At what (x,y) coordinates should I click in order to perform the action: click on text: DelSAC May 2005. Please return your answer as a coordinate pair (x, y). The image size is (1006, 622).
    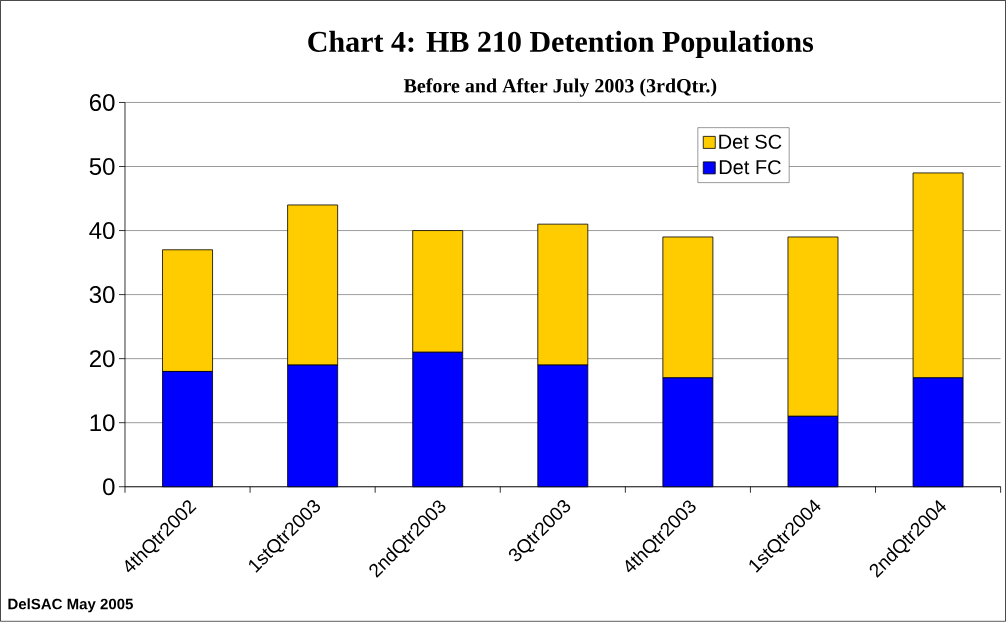
    Looking at the image, I should click on (70, 605).